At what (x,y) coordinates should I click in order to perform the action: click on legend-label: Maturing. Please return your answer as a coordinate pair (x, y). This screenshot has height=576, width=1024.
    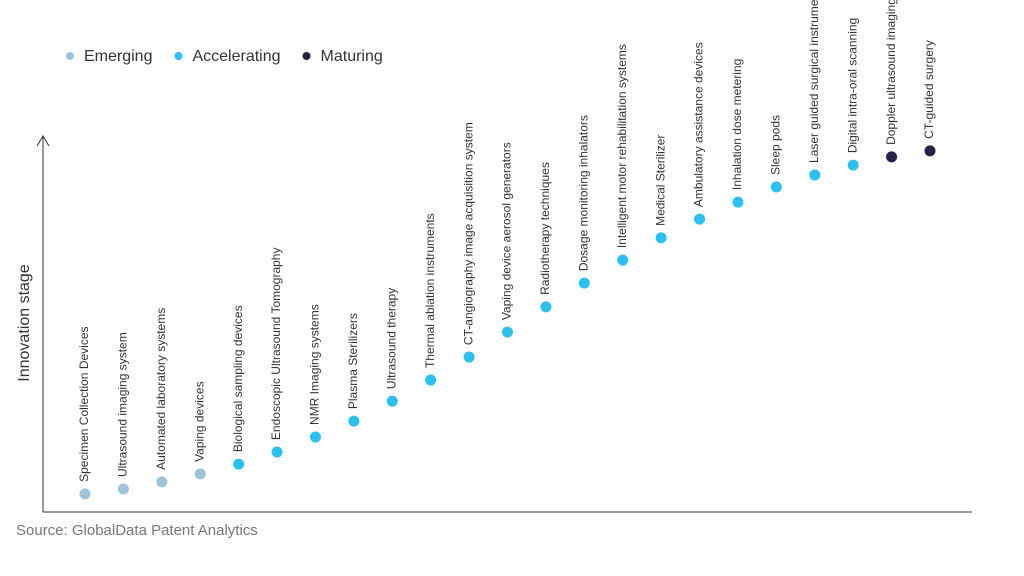
    Looking at the image, I should click on (352, 56).